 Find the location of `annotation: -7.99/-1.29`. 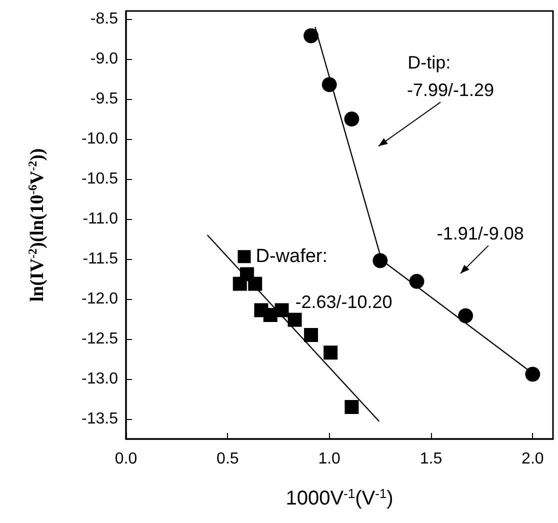

annotation: -7.99/-1.29 is located at coordinates (450, 90).